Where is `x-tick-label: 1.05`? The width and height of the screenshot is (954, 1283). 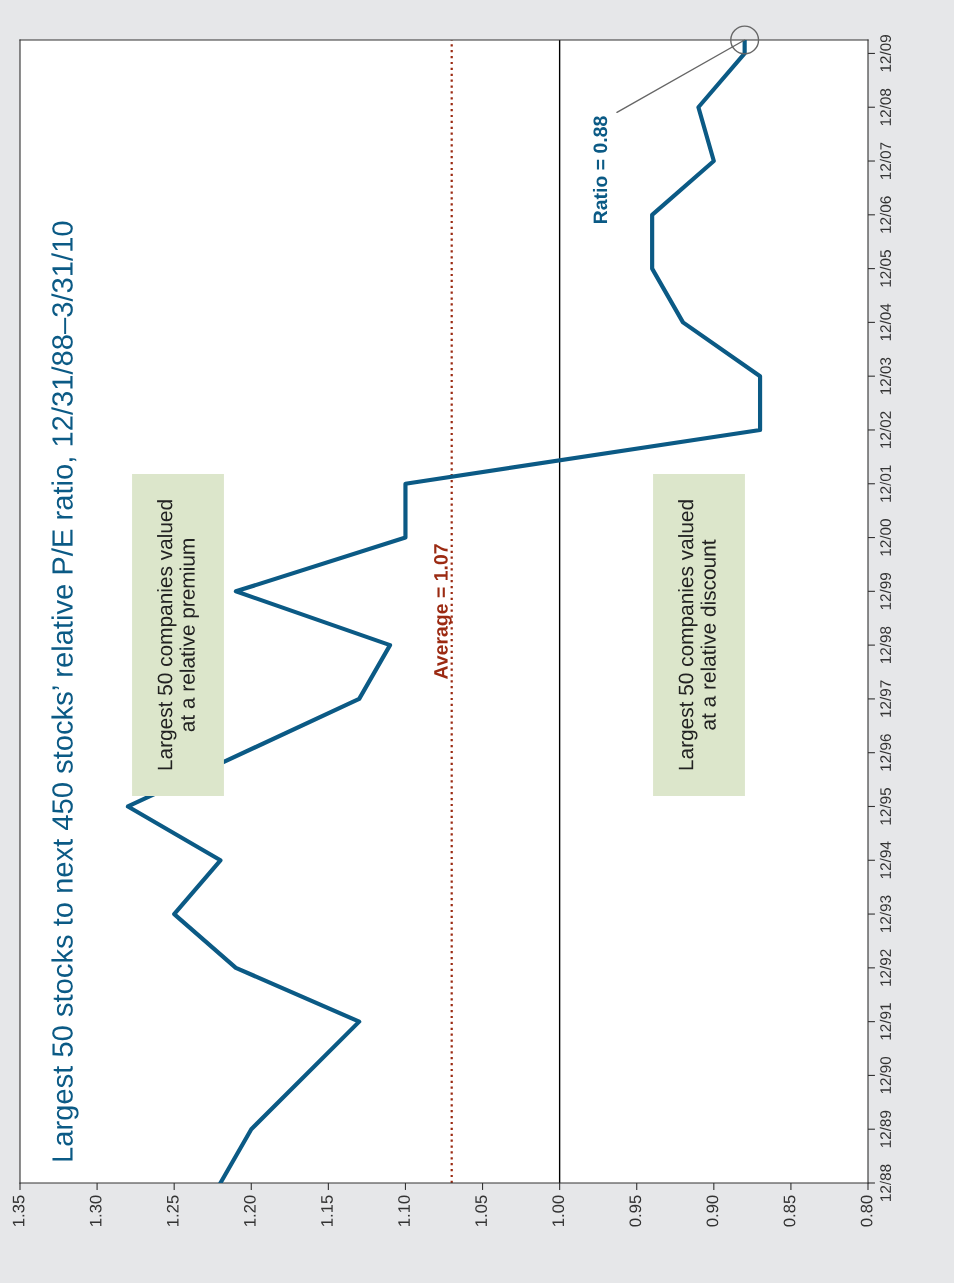
x-tick-label: 1.05 is located at coordinates (481, 1210).